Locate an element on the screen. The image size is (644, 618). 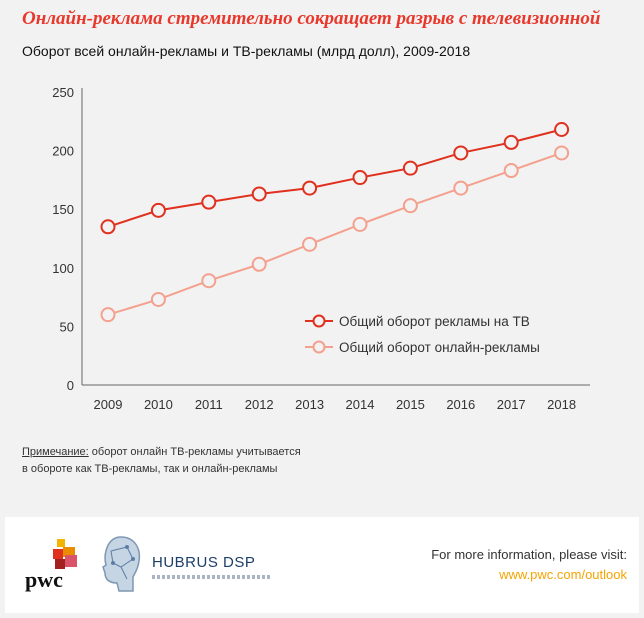
hubrus-head-icon is located at coordinates (121, 564).